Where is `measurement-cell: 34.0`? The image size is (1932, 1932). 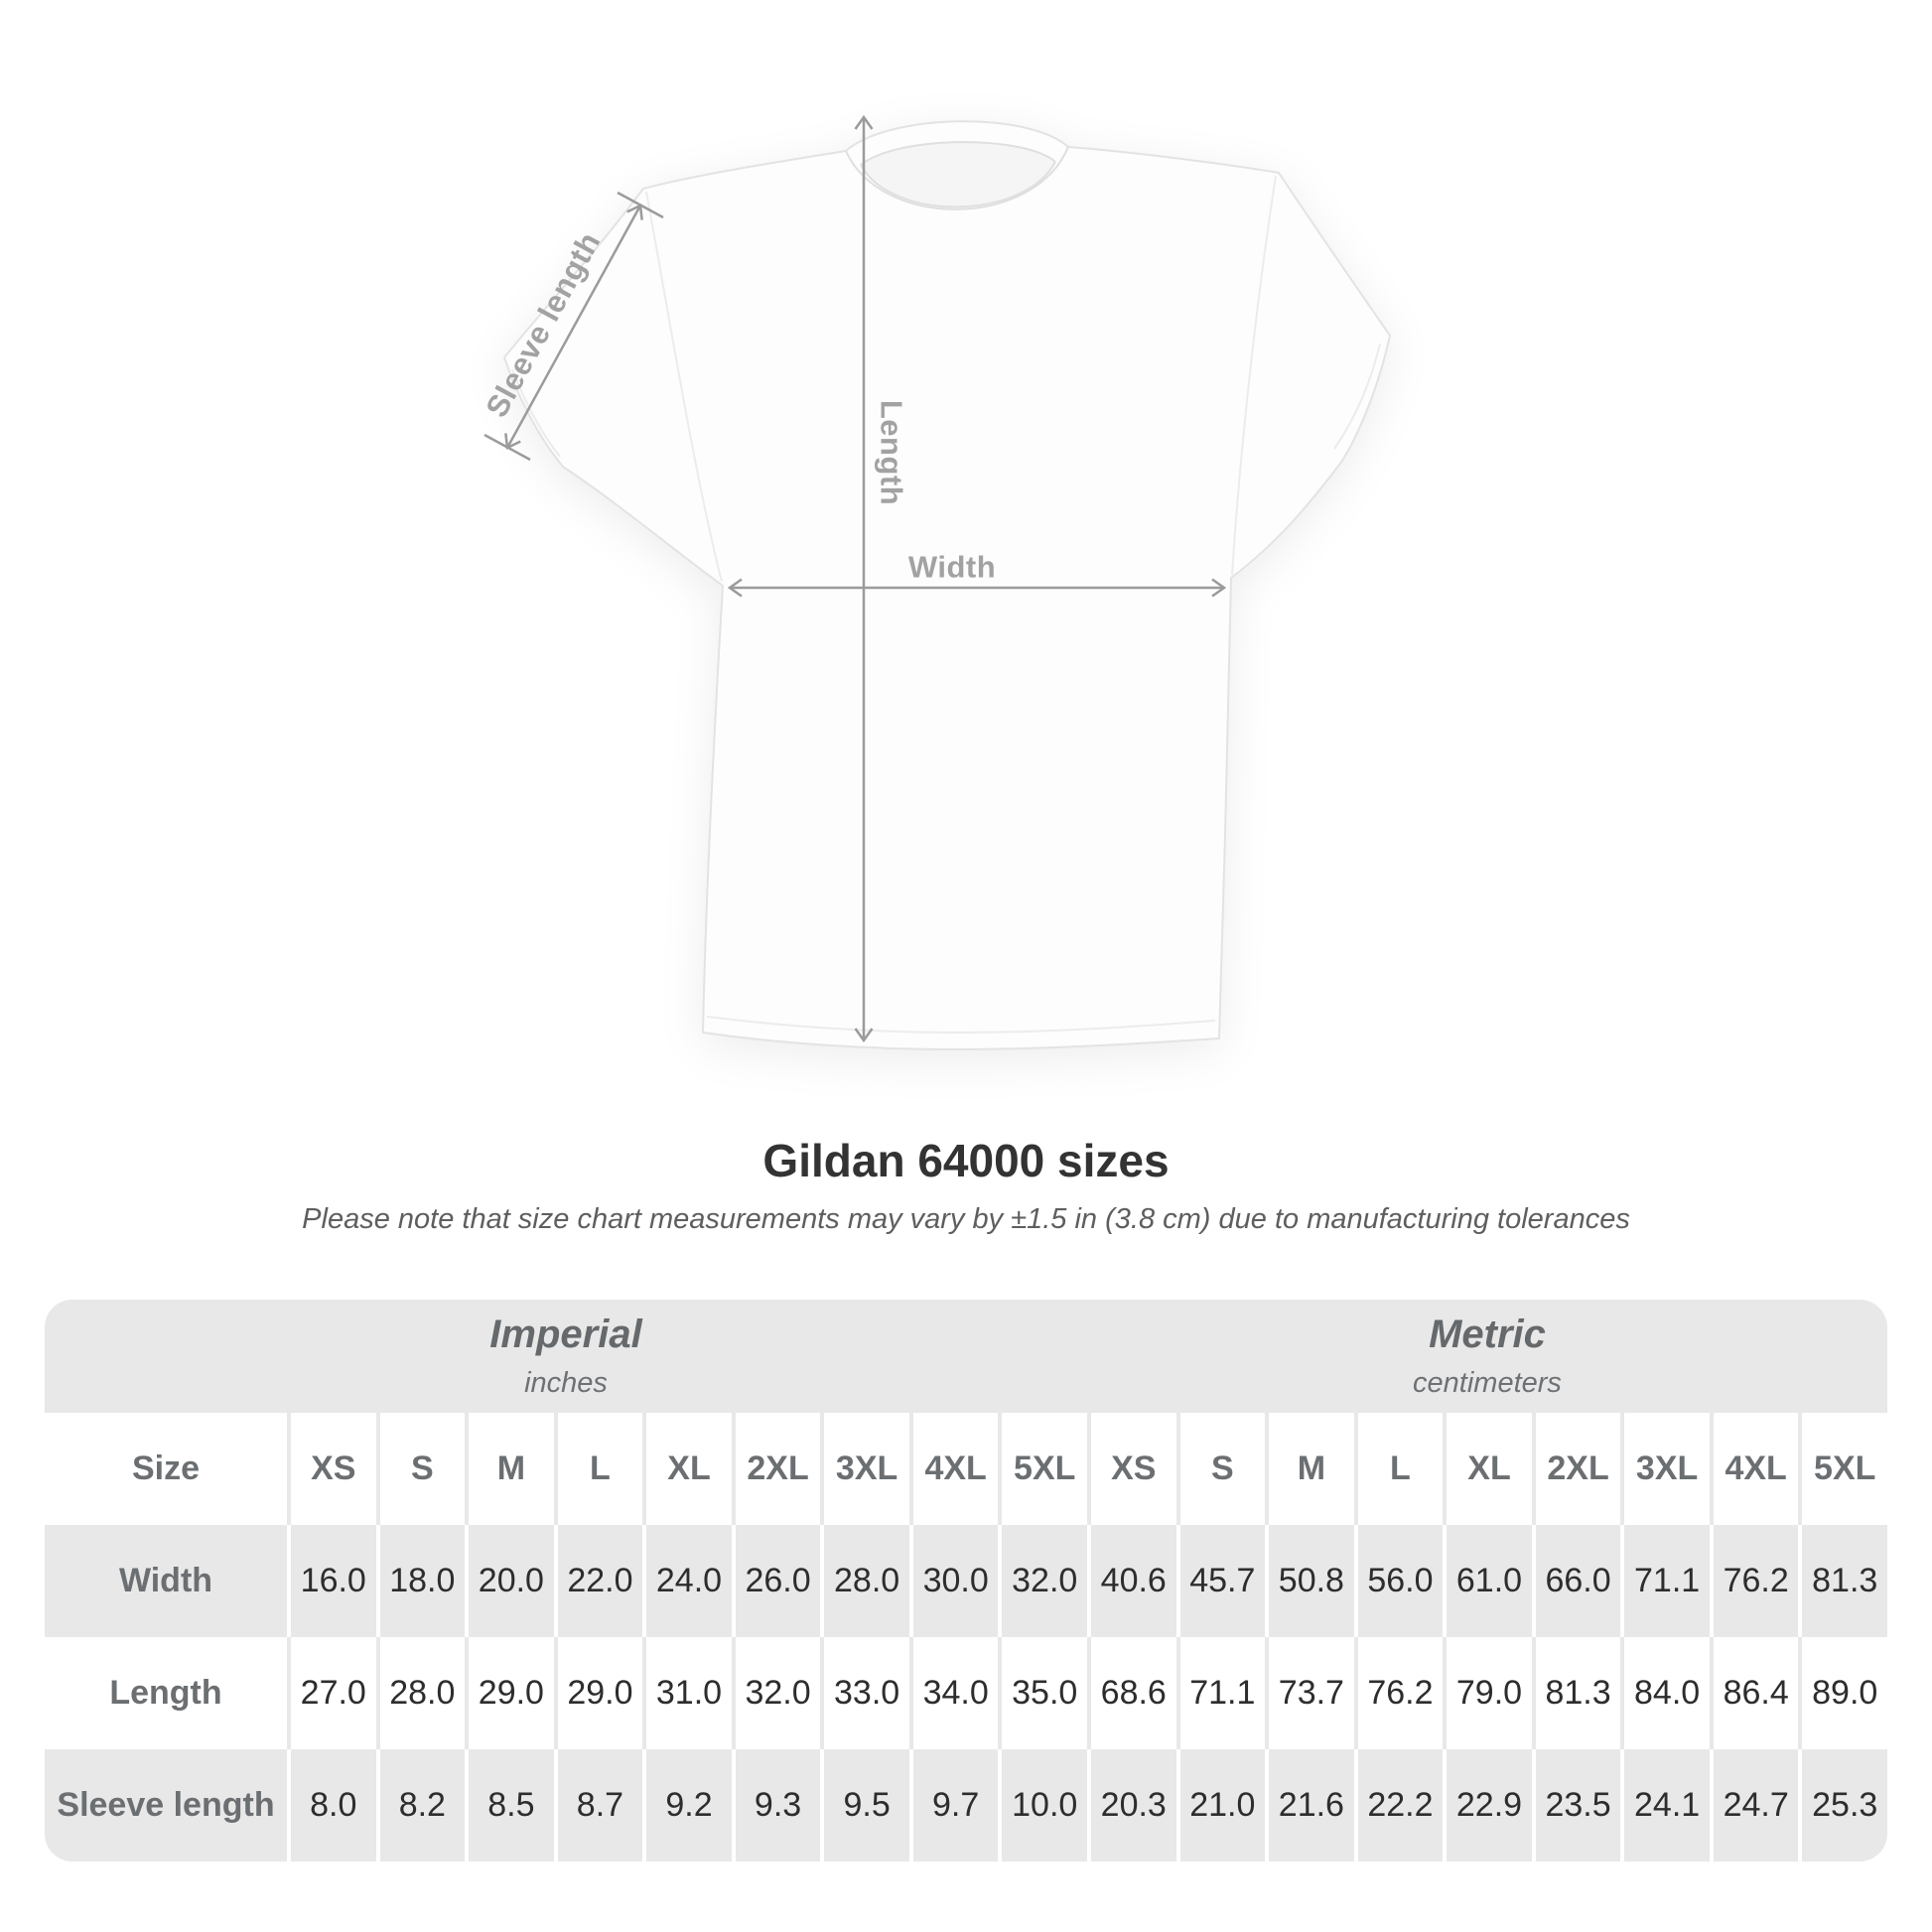 measurement-cell: 34.0 is located at coordinates (954, 1693).